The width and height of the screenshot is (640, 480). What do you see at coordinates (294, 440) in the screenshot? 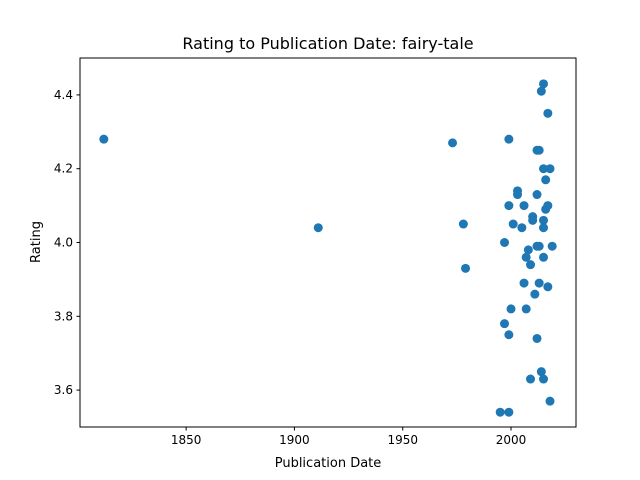
I see `x-tick-label: 1900` at bounding box center [294, 440].